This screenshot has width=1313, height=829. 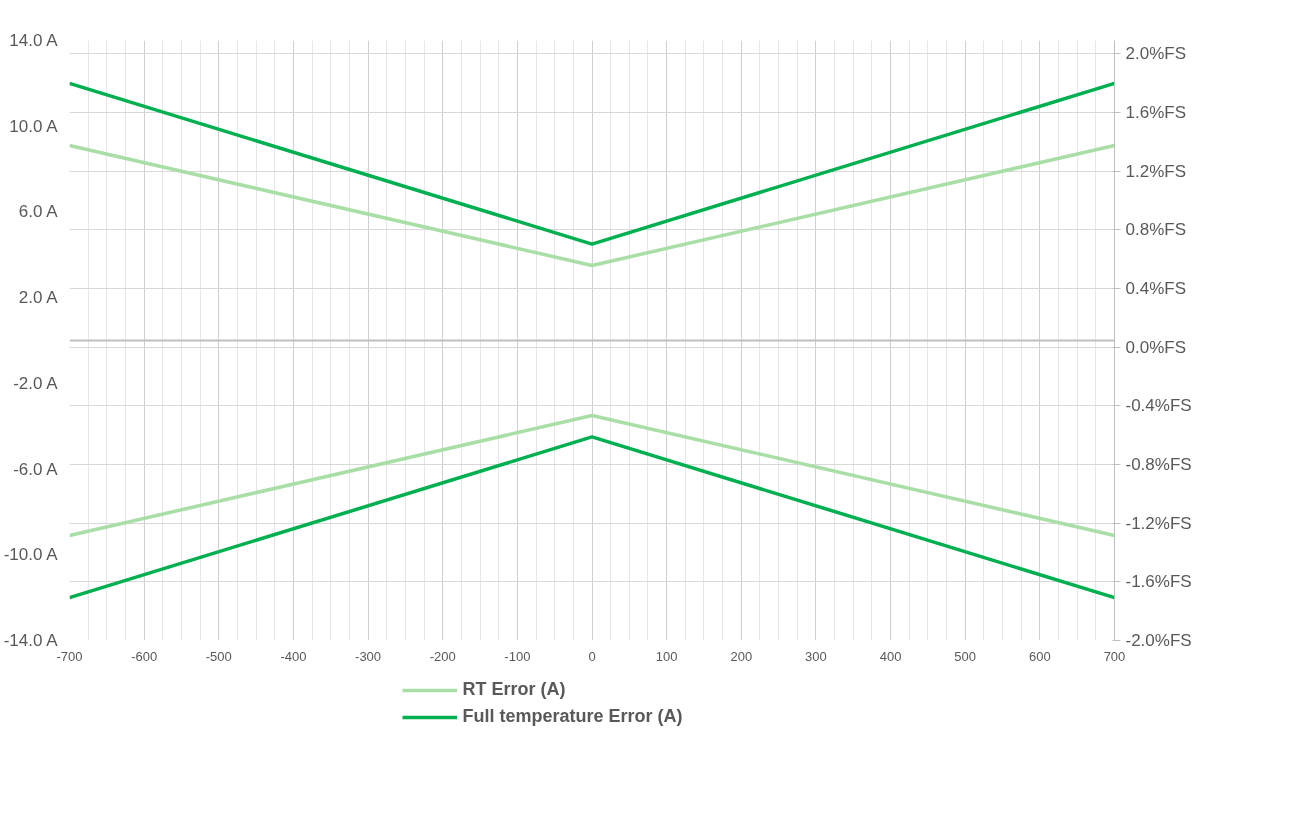 What do you see at coordinates (1155, 288) in the screenshot?
I see `y2-tick-label: 0.4%FS` at bounding box center [1155, 288].